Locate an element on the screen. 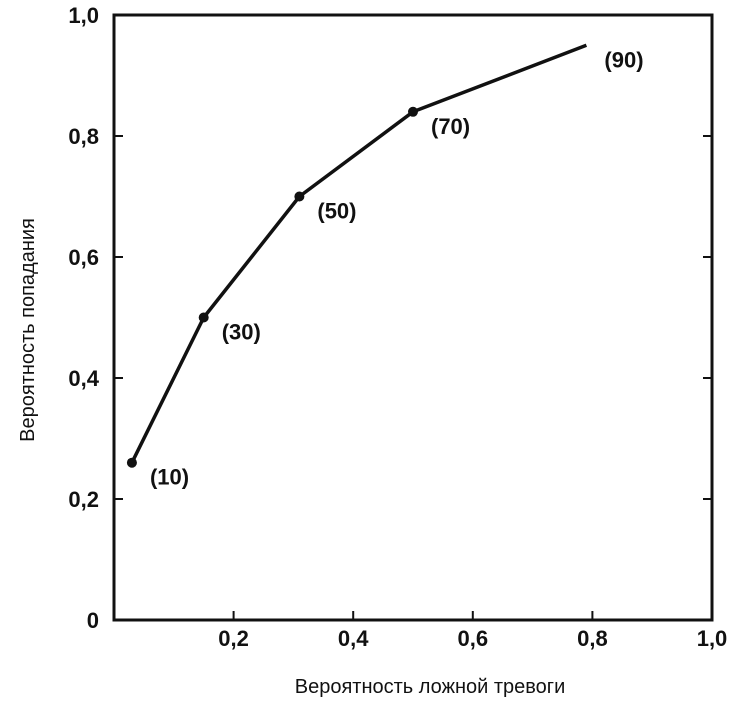 Image resolution: width=736 pixels, height=701 pixels. x-axis-ticks: 0,2 0,4 0,6 0,8 1,0 is located at coordinates (472, 631).